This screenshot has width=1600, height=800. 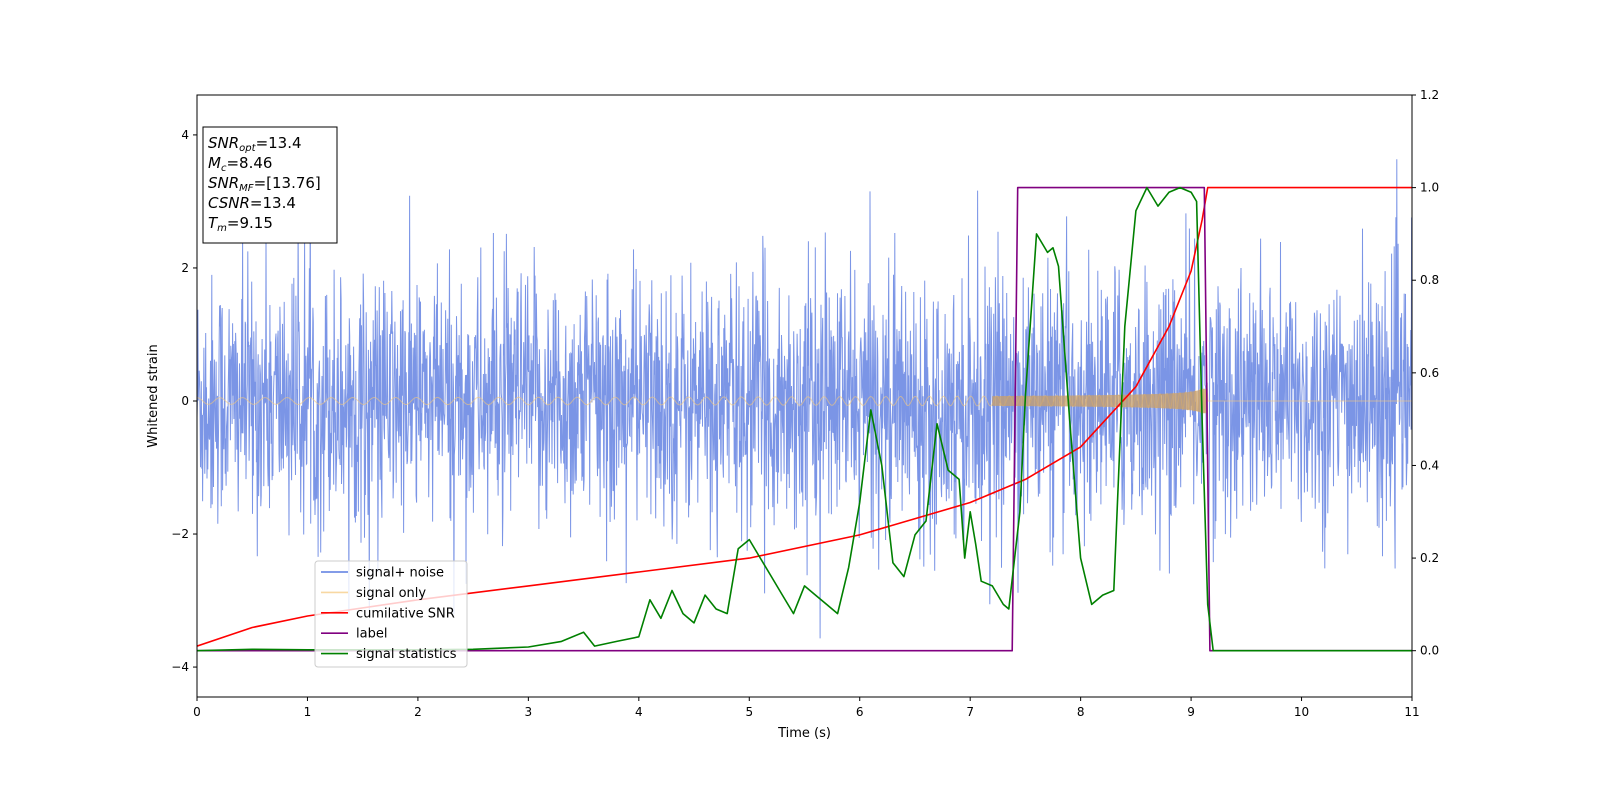 What do you see at coordinates (749, 712) in the screenshot?
I see `x-tick-label: 5` at bounding box center [749, 712].